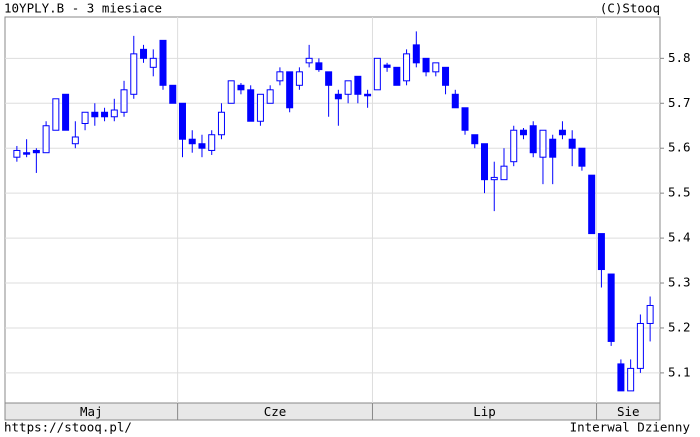  I want to click on y-tick-label: 5.3, so click(679, 282).